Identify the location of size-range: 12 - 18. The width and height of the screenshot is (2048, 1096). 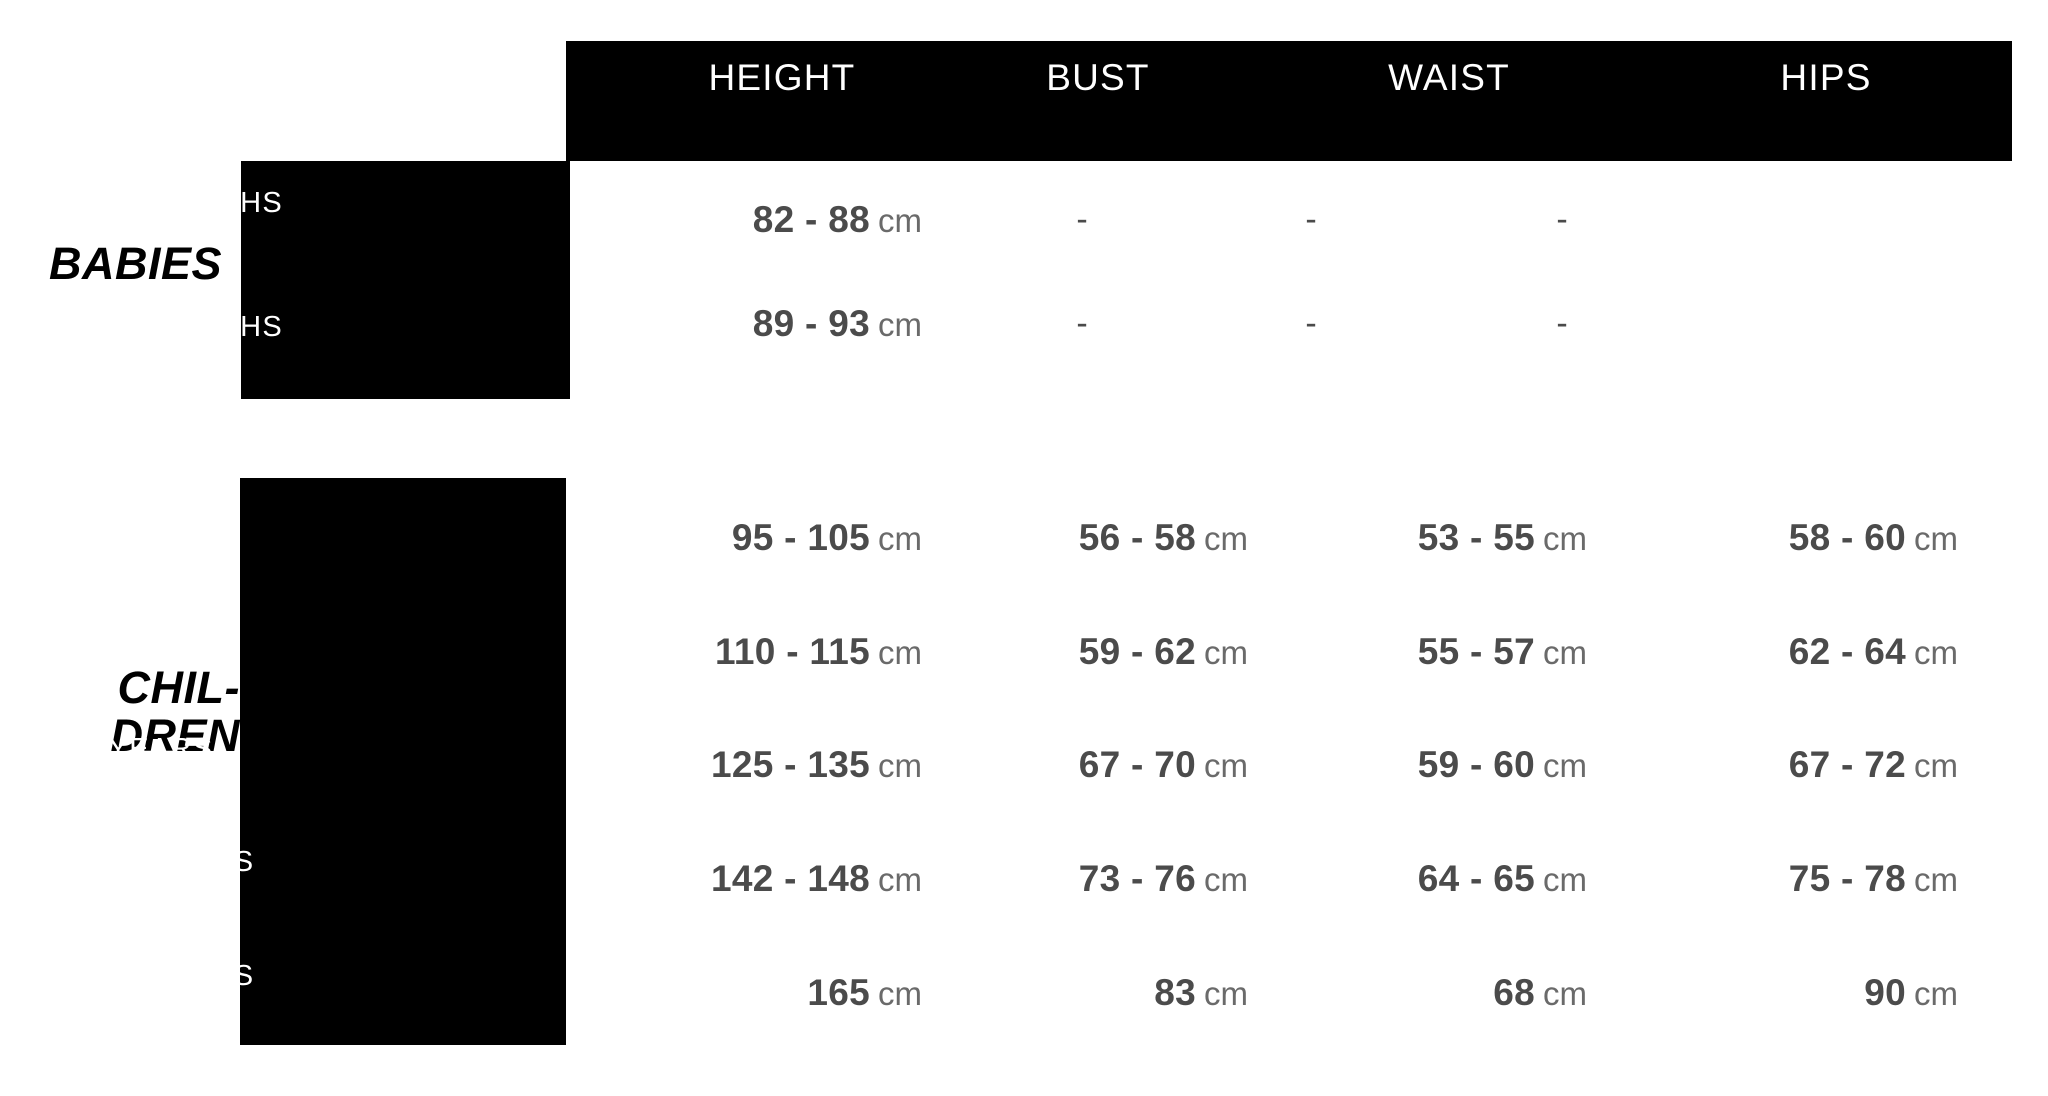
(84, 199).